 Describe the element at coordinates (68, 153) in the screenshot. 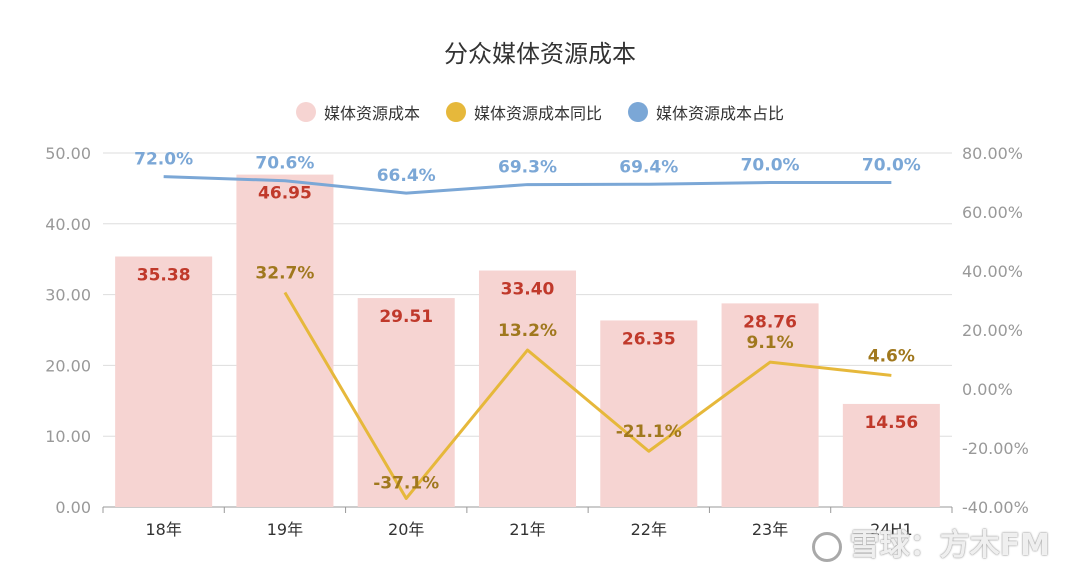

I see `y-left-tick-label: 50.00` at that location.